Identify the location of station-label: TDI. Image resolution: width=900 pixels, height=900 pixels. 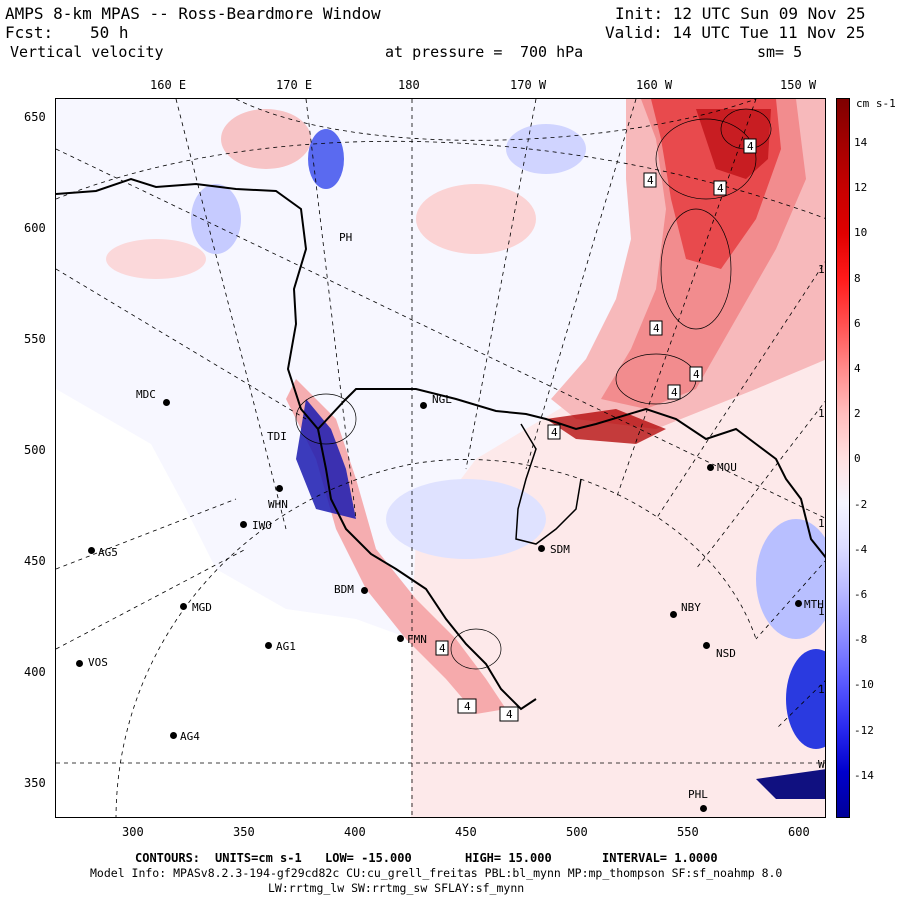
(277, 436).